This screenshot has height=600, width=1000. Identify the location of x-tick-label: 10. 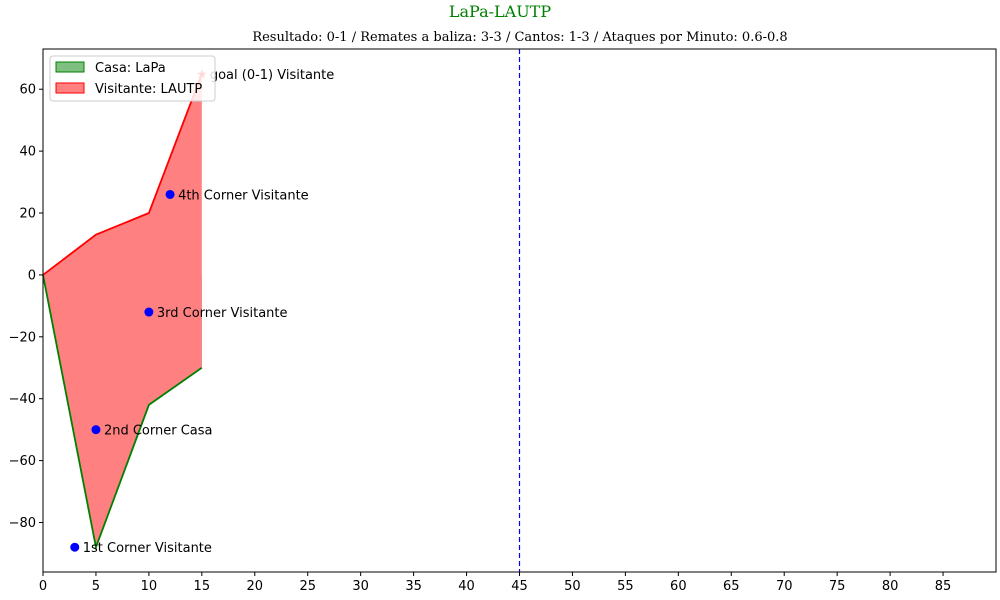
(149, 586).